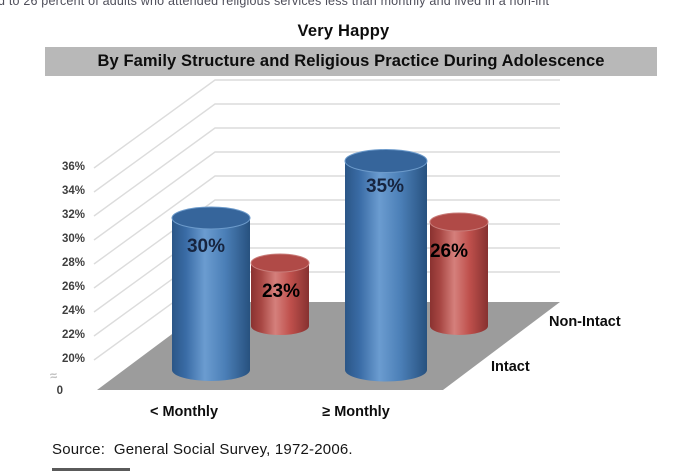 The width and height of the screenshot is (687, 473). I want to click on ytick-34: 34%, so click(73, 191).